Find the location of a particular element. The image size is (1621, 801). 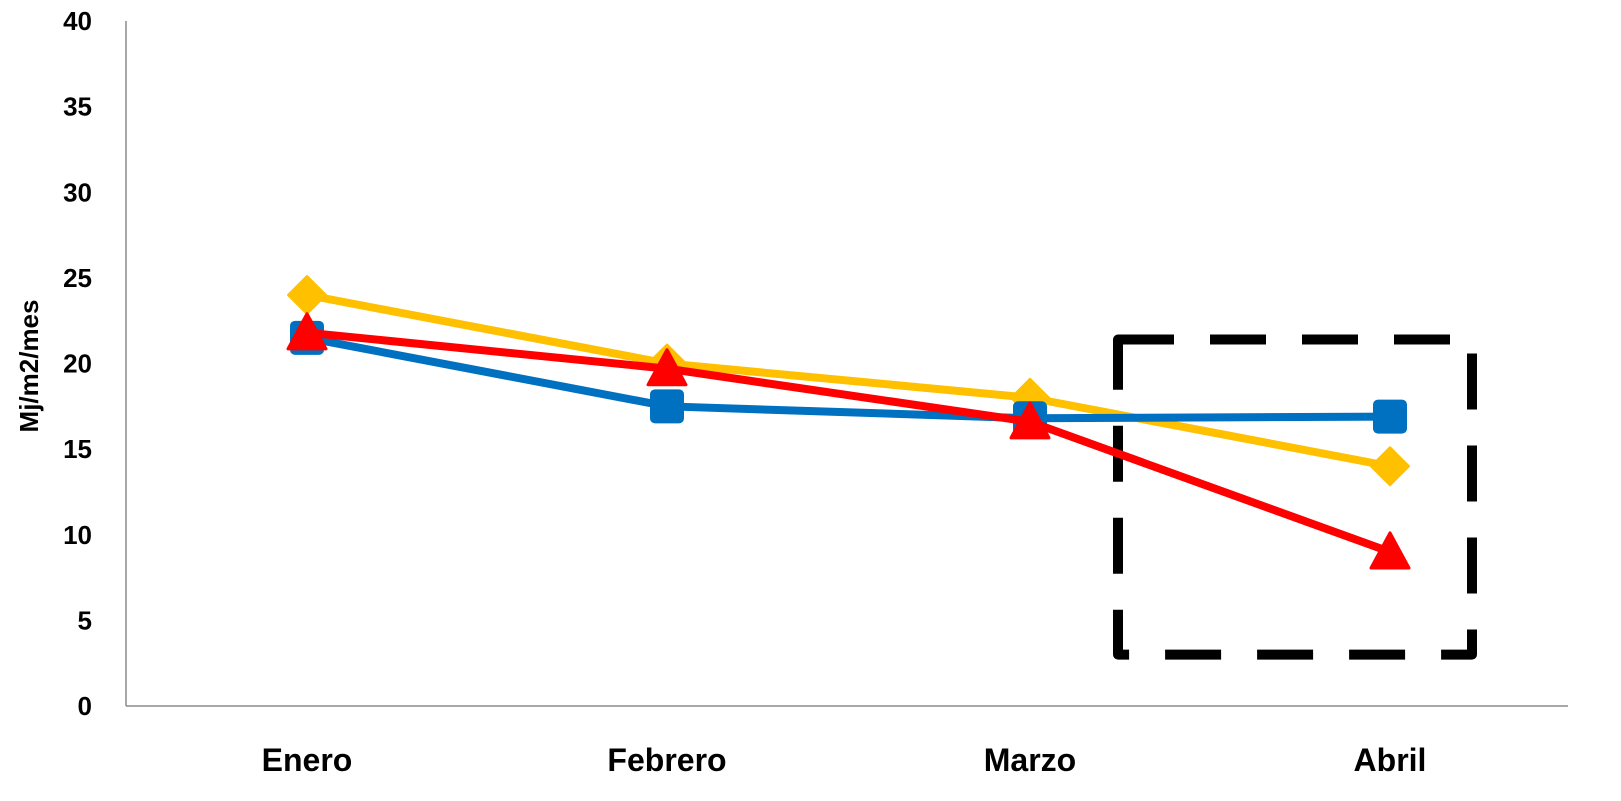

x-tick-label: Febrero is located at coordinates (666, 760).